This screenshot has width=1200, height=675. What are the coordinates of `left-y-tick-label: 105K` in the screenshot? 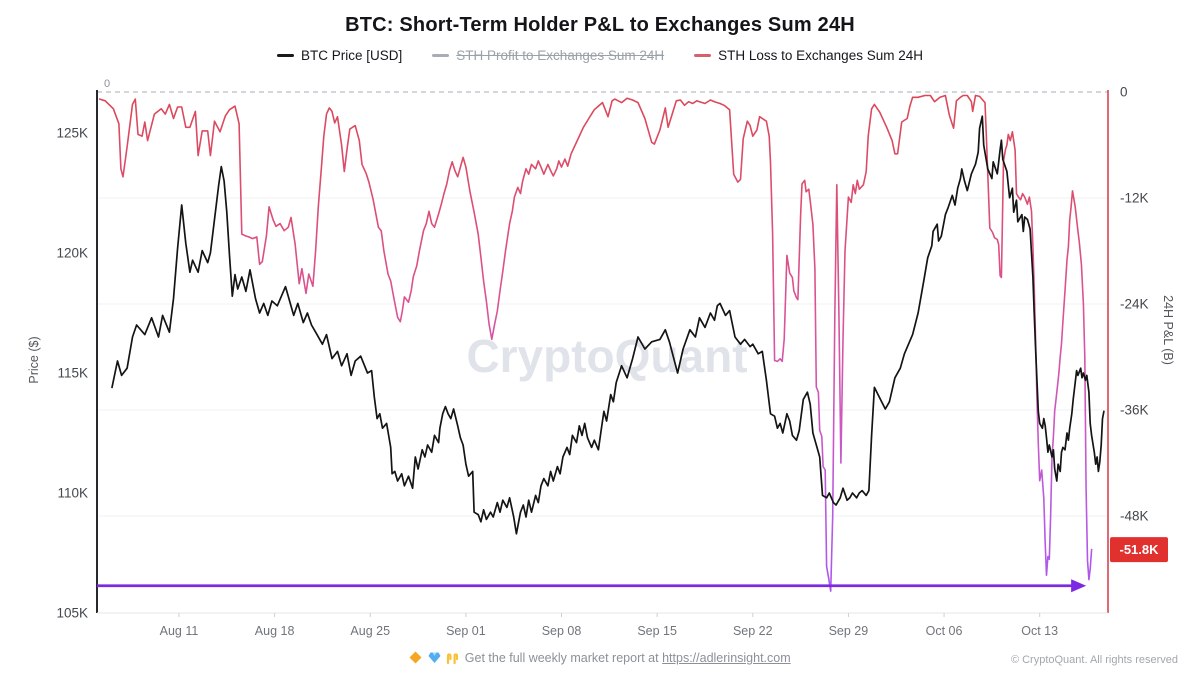 It's located at (72, 613).